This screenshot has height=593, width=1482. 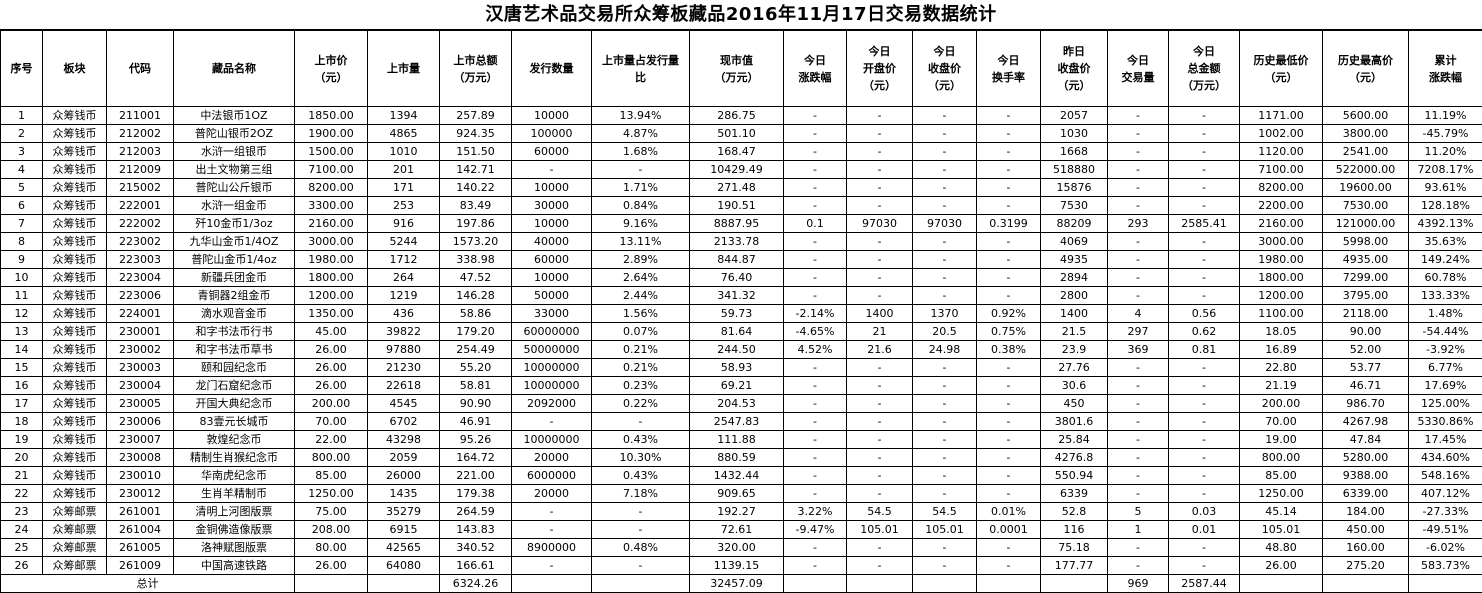 What do you see at coordinates (640, 187) in the screenshot?
I see `table-cell: 1.71%` at bounding box center [640, 187].